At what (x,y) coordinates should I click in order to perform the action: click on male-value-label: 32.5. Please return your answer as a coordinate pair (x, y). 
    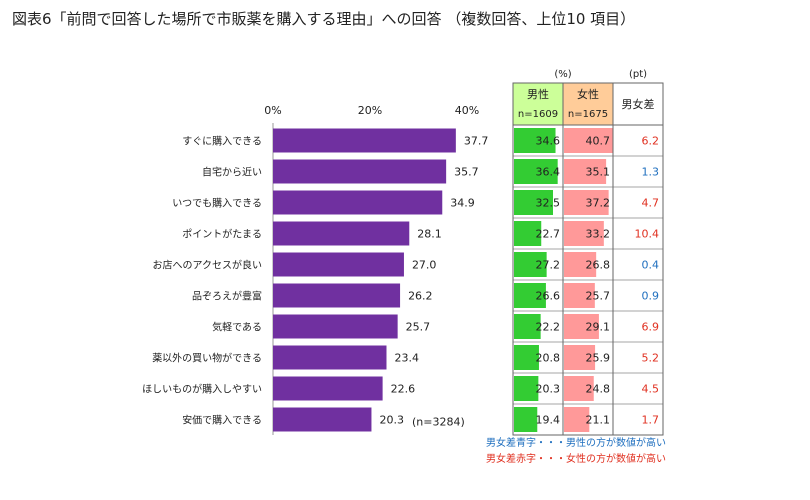
    Looking at the image, I should click on (548, 203).